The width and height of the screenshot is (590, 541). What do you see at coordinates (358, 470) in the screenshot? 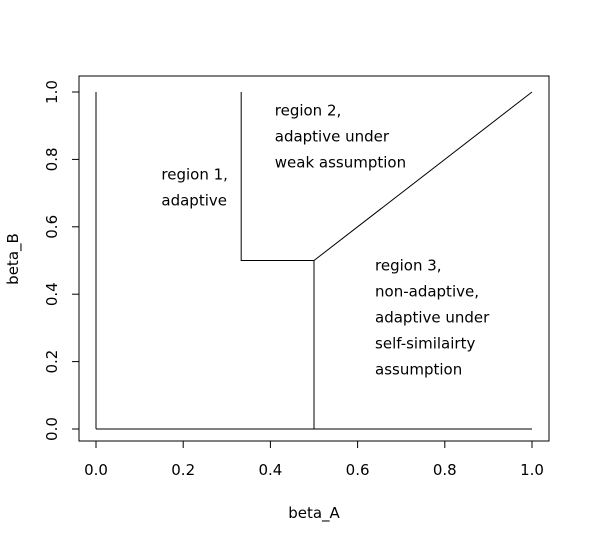
I see `x-tick-label: 0.6` at bounding box center [358, 470].